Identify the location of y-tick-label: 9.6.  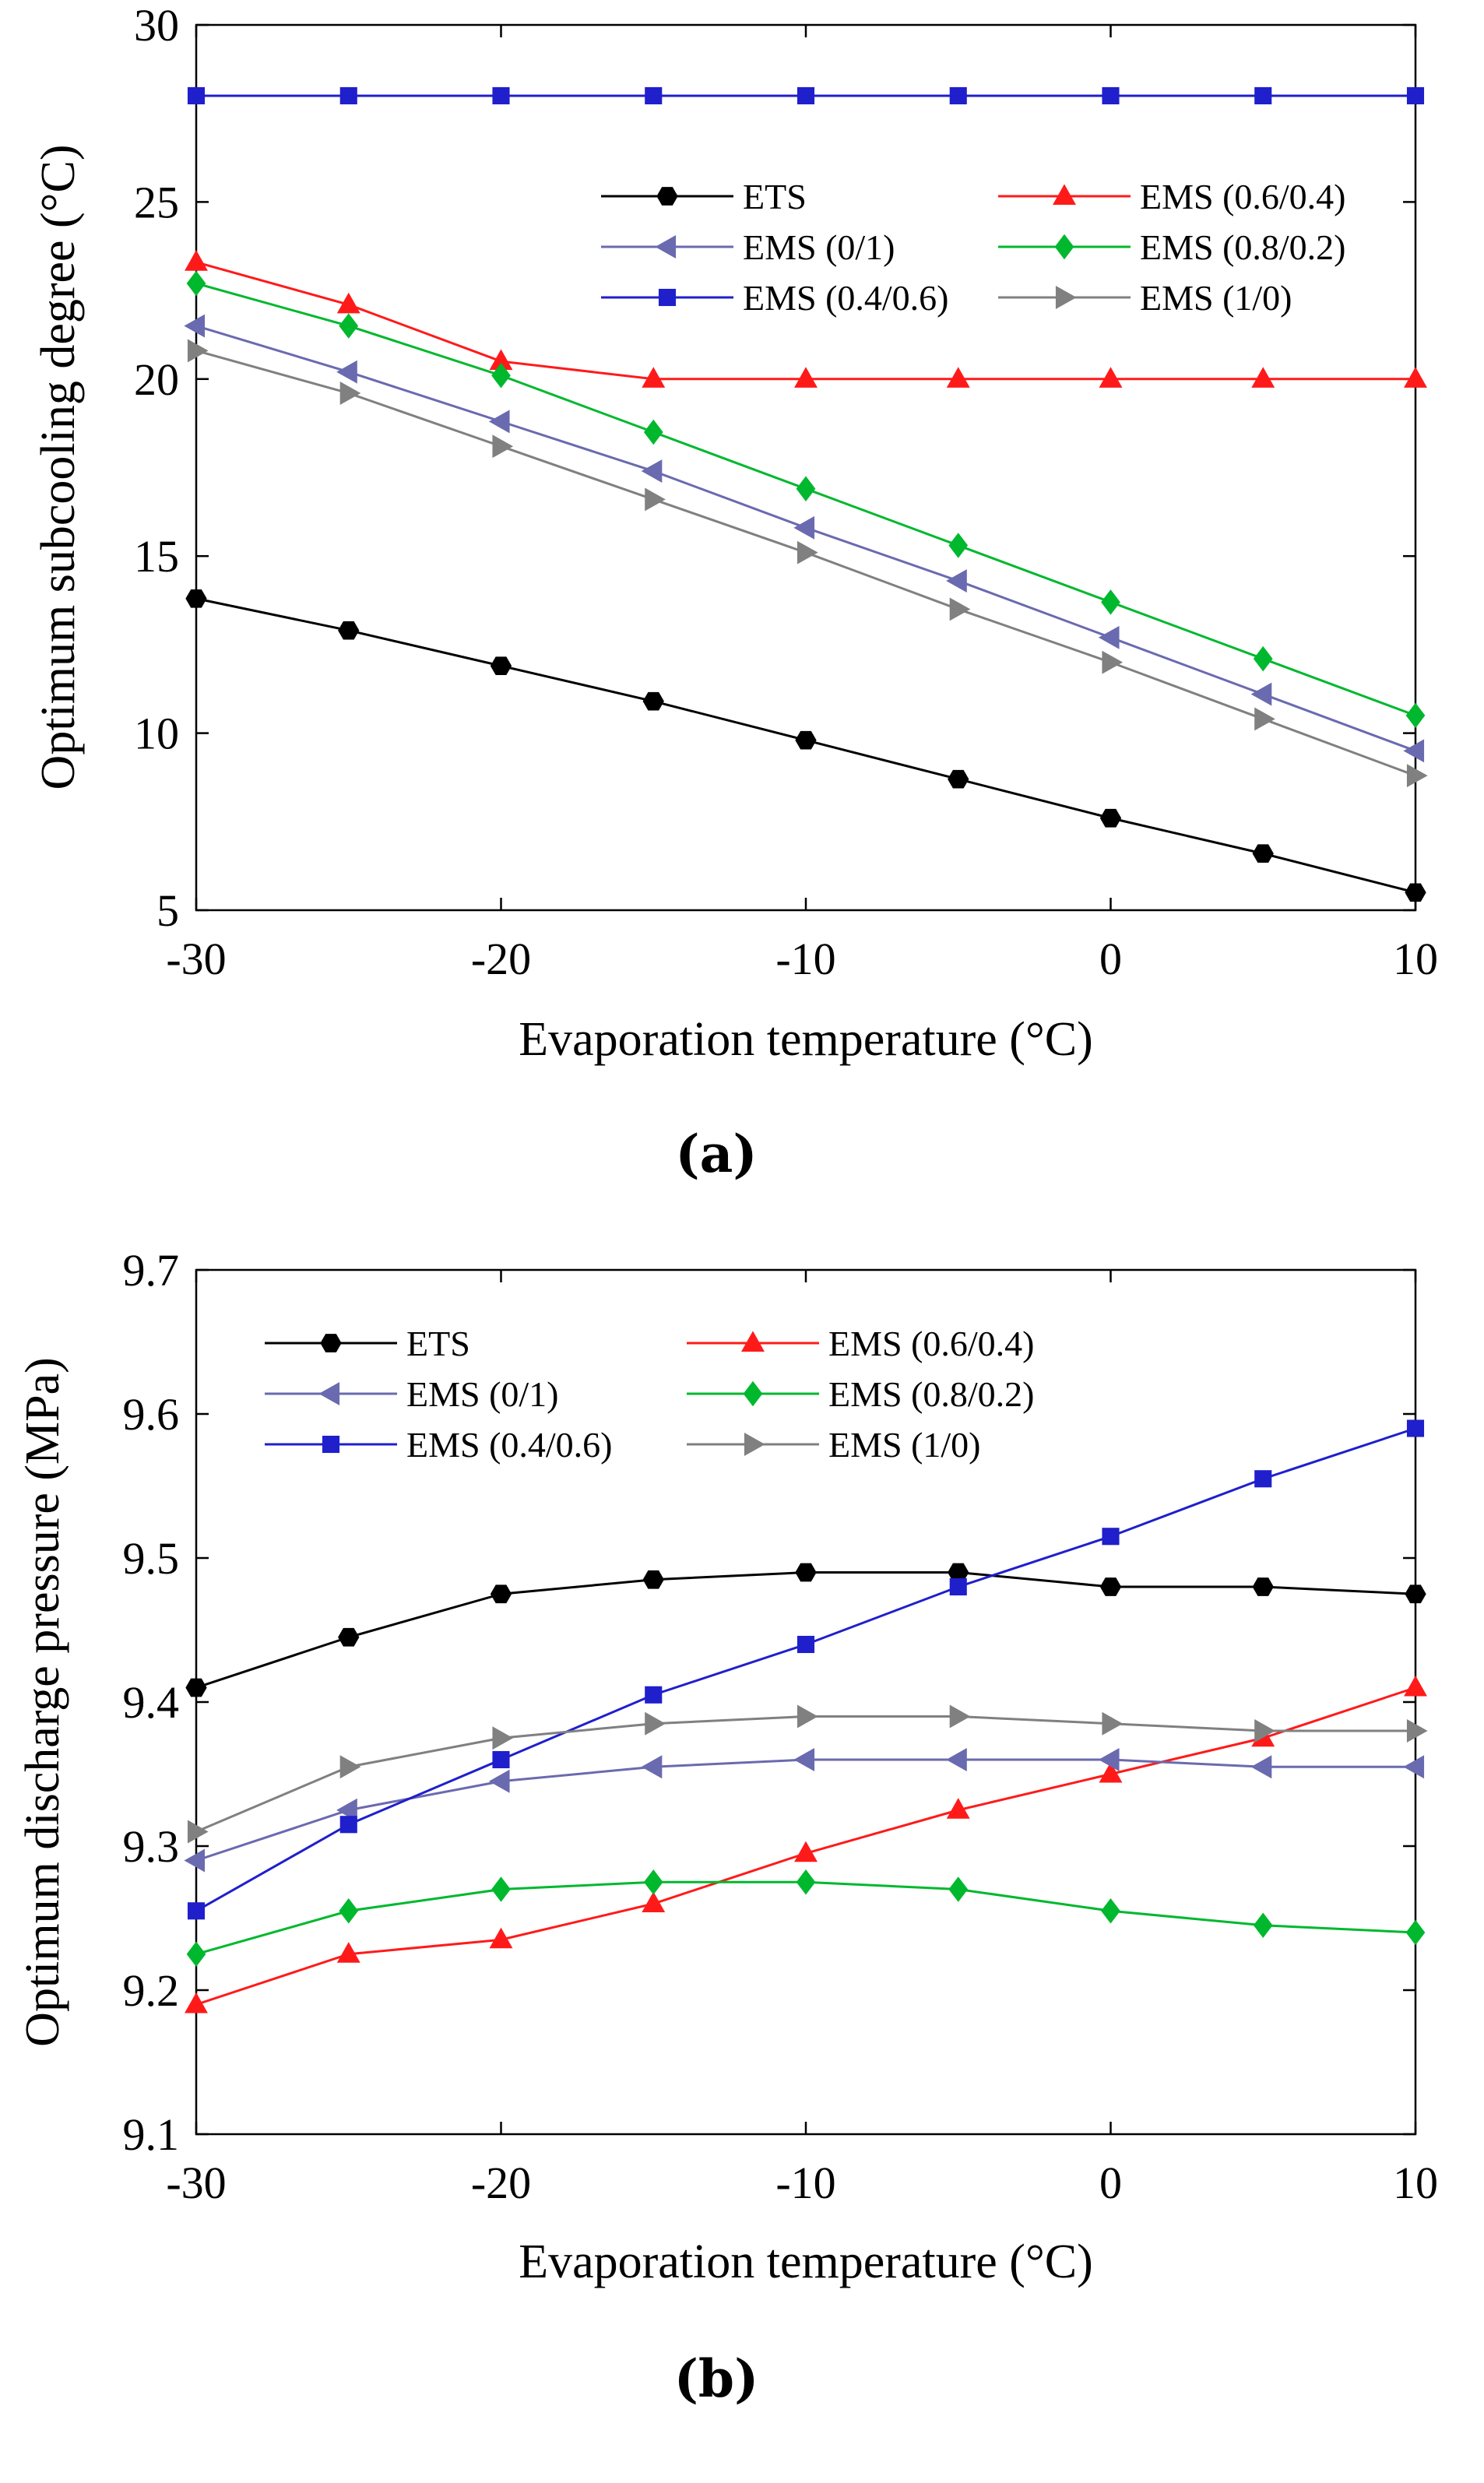
(151, 1414).